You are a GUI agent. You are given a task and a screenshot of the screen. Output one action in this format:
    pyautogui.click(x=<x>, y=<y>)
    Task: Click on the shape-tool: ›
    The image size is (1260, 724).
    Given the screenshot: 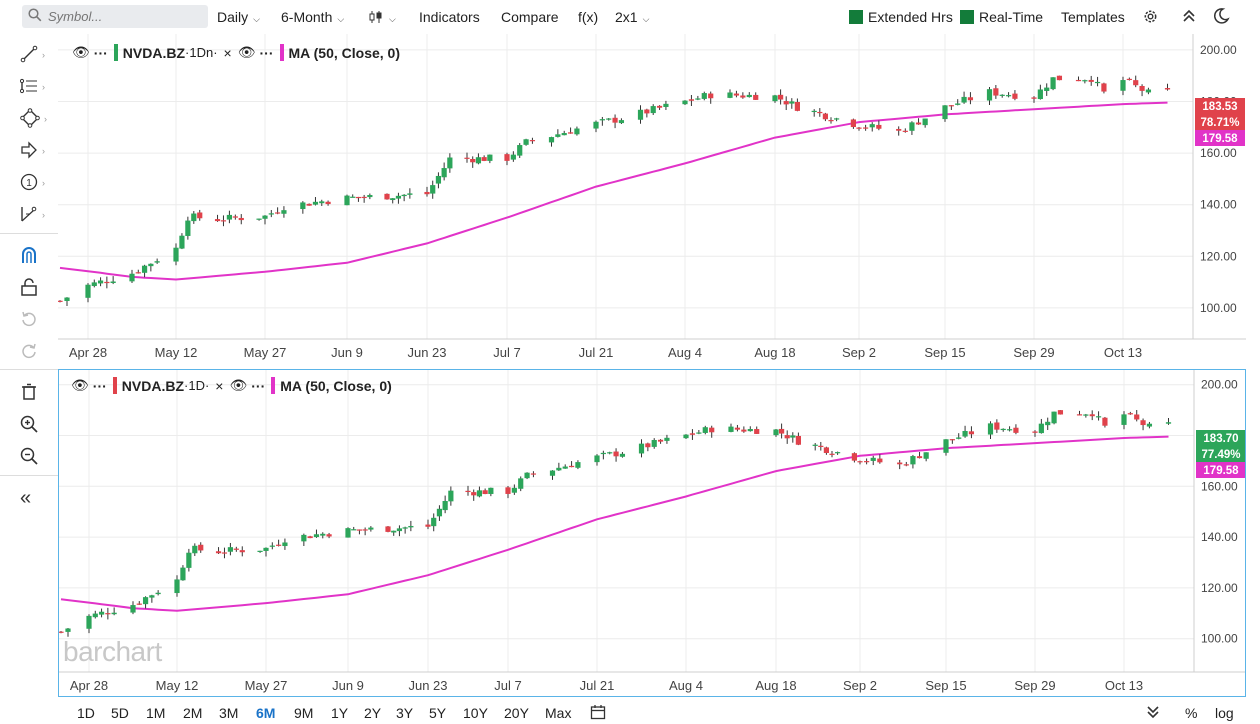 What is the action you would take?
    pyautogui.click(x=35, y=119)
    